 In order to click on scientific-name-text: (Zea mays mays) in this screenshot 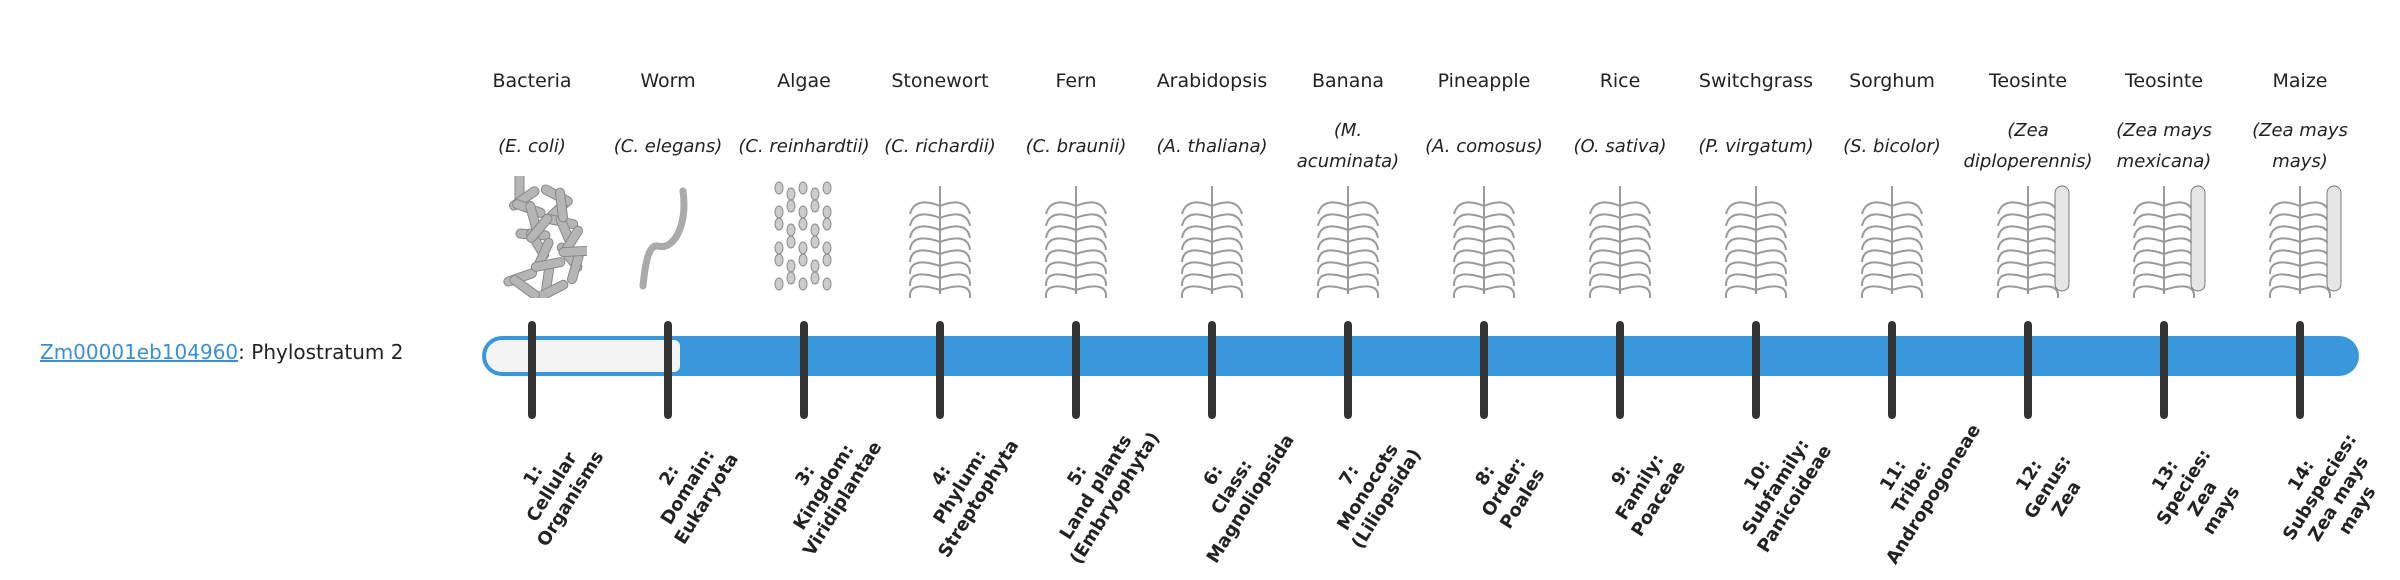, I will do `click(2300, 146)`.